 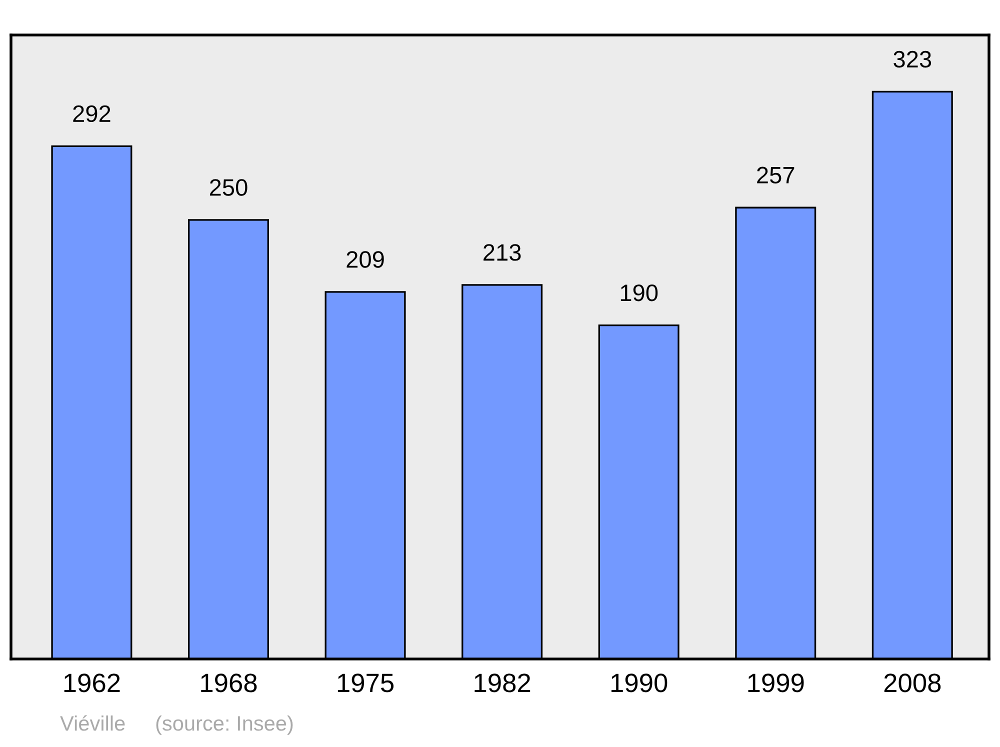 What do you see at coordinates (229, 187) in the screenshot?
I see `data-label: 250` at bounding box center [229, 187].